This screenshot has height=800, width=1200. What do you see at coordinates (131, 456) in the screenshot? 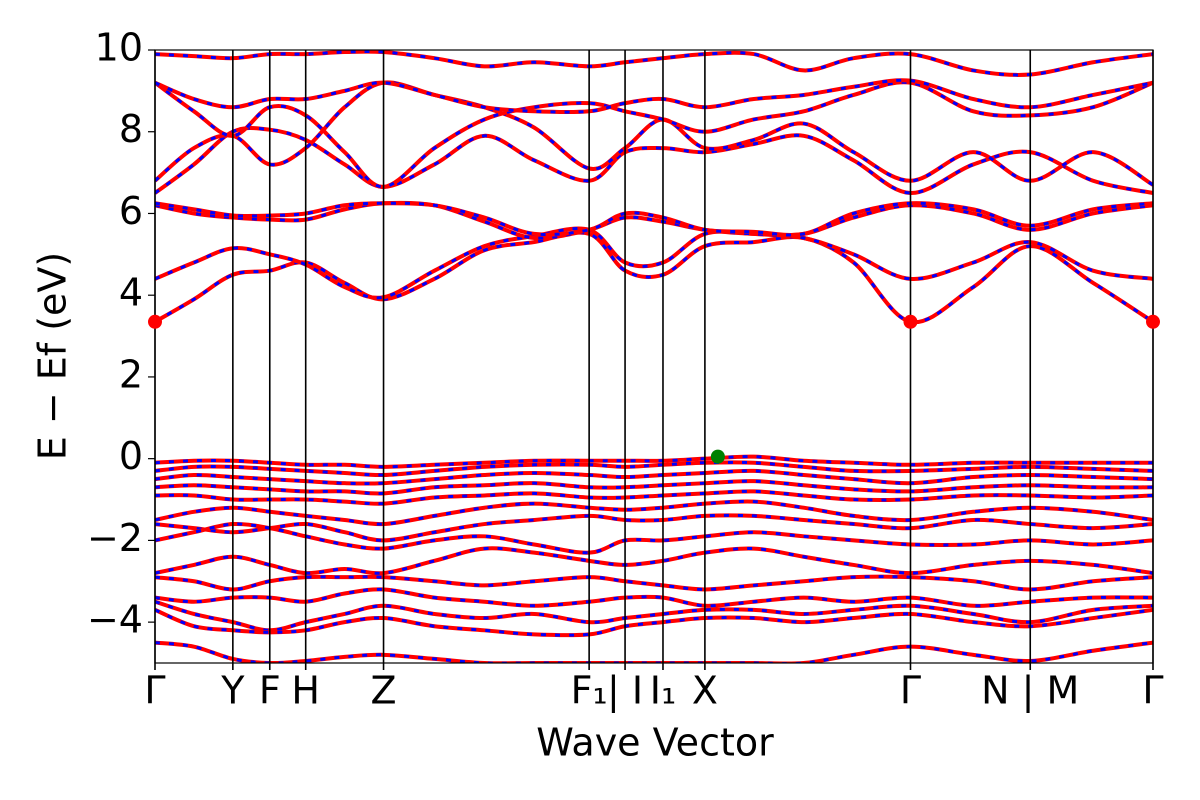
I see `y-tick-label: 0` at bounding box center [131, 456].